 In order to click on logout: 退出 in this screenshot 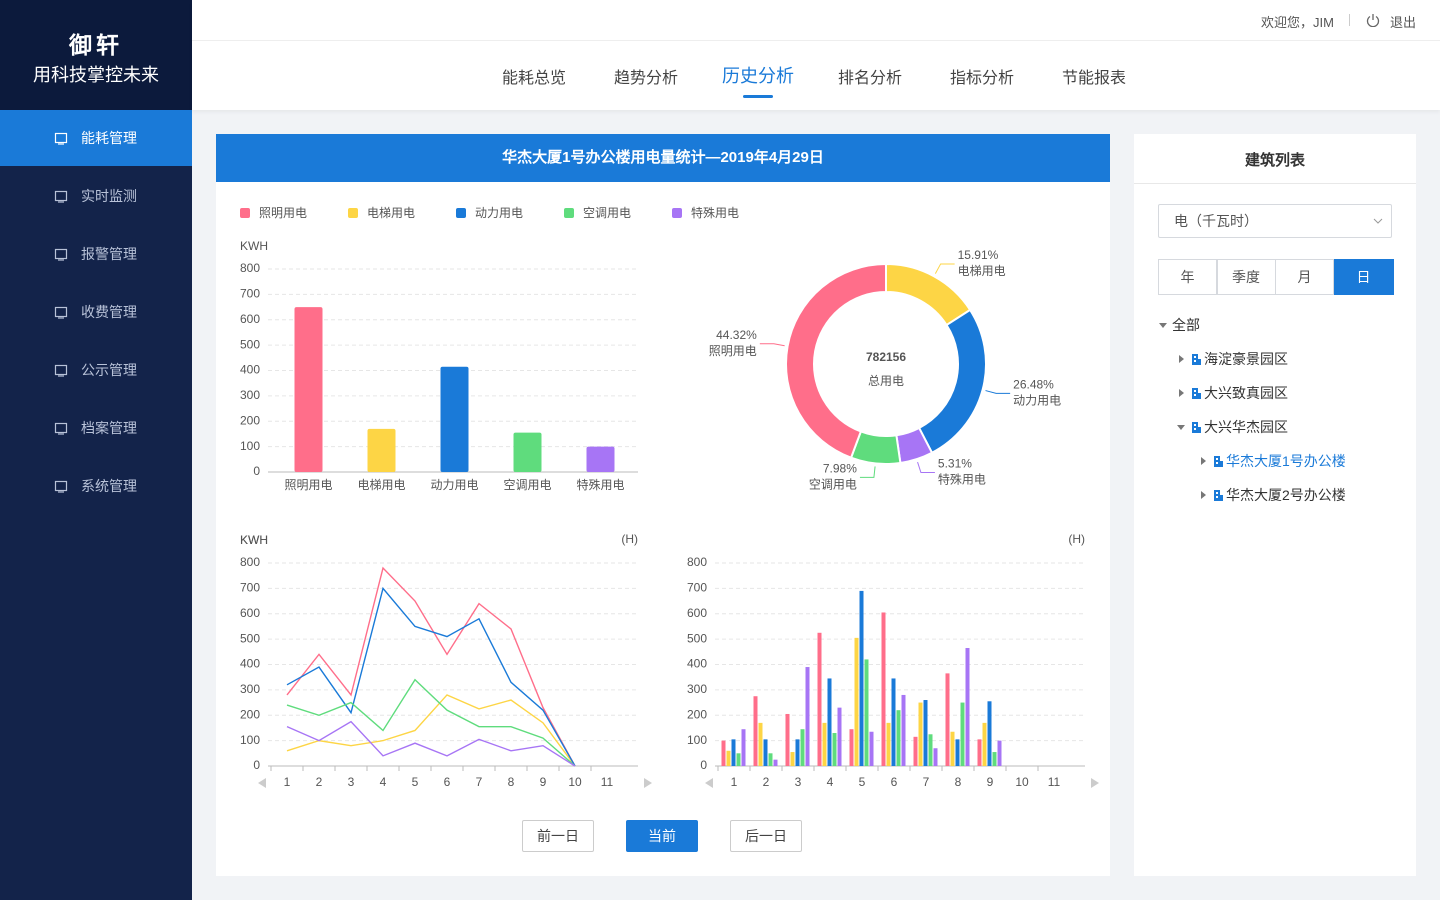, I will do `click(1402, 22)`.